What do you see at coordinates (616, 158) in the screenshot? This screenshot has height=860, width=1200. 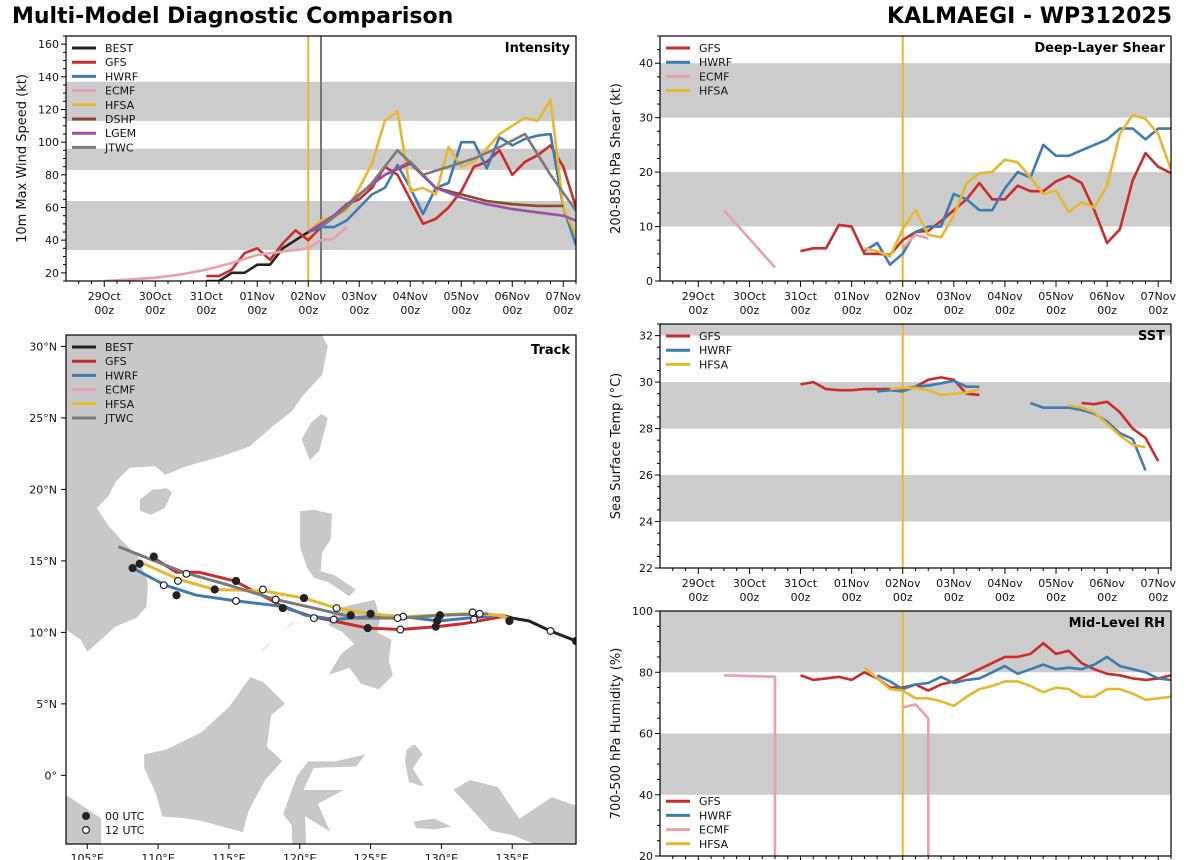 I see `y-axis-label: 200-850 hPa Shear (kt)` at bounding box center [616, 158].